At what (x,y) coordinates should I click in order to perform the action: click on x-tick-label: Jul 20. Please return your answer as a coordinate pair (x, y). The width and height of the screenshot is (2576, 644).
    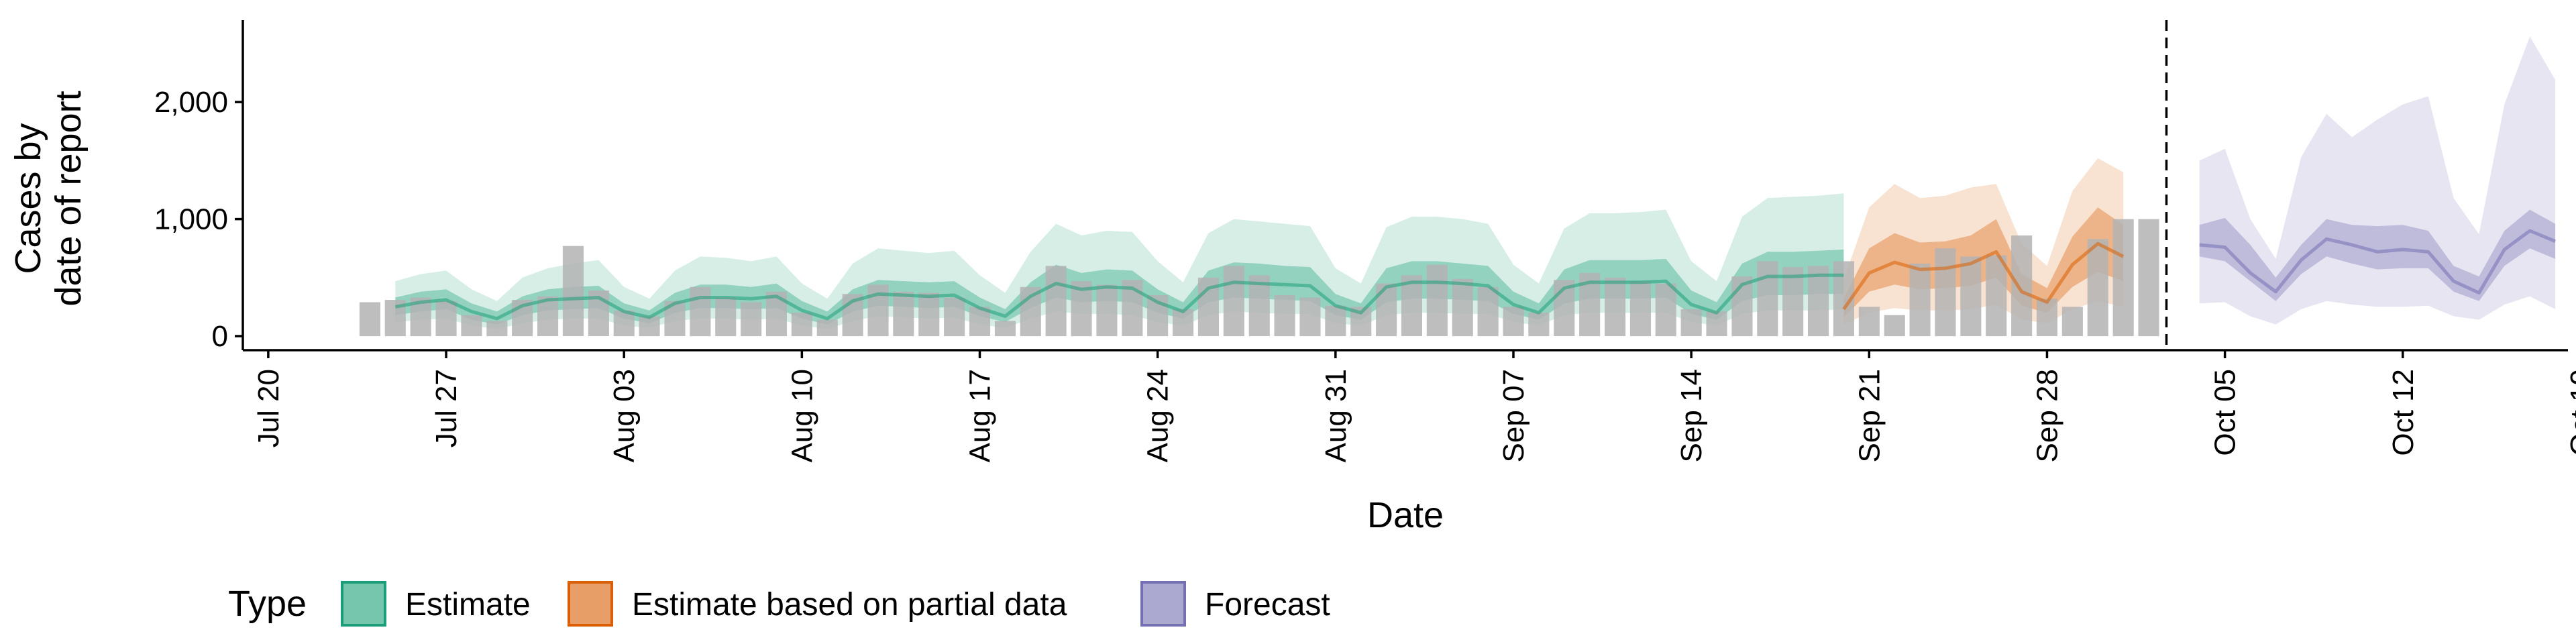
    Looking at the image, I should click on (268, 408).